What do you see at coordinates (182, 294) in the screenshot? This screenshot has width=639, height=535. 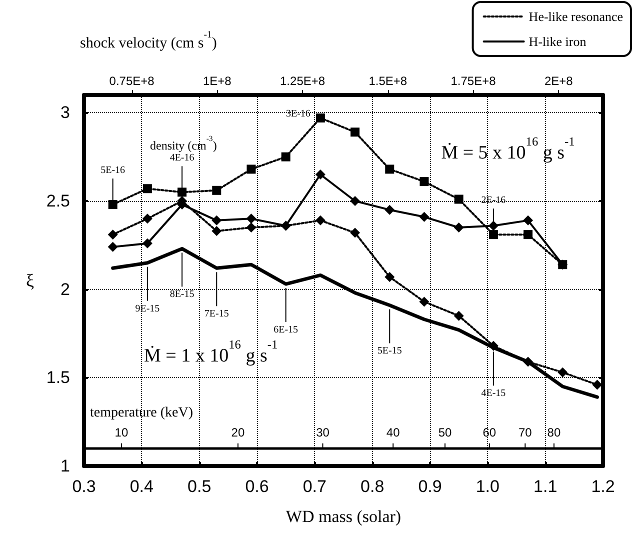 I see `annotation: 8E-15` at bounding box center [182, 294].